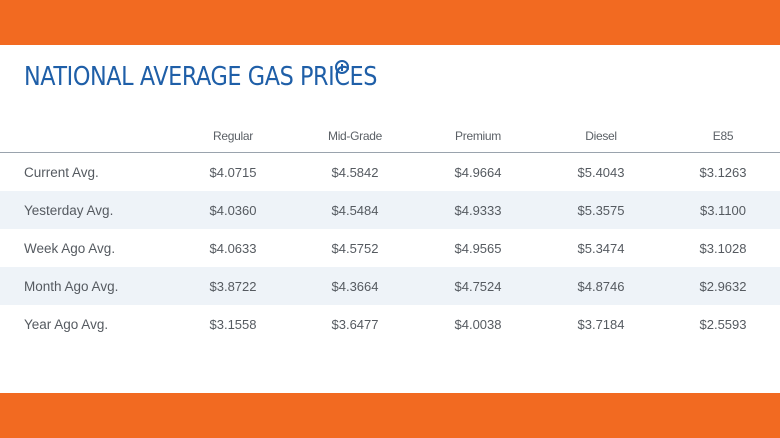 The height and width of the screenshot is (438, 780). Describe the element at coordinates (355, 286) in the screenshot. I see `price-cell: $4.3664` at that location.